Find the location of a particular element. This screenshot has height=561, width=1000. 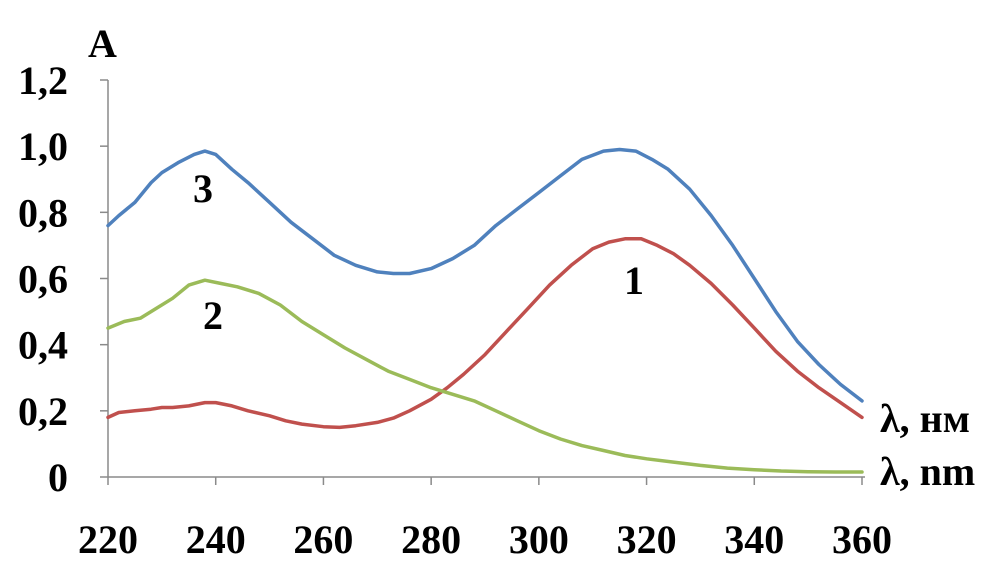

y-tick-label: 0 is located at coordinates (58, 477).